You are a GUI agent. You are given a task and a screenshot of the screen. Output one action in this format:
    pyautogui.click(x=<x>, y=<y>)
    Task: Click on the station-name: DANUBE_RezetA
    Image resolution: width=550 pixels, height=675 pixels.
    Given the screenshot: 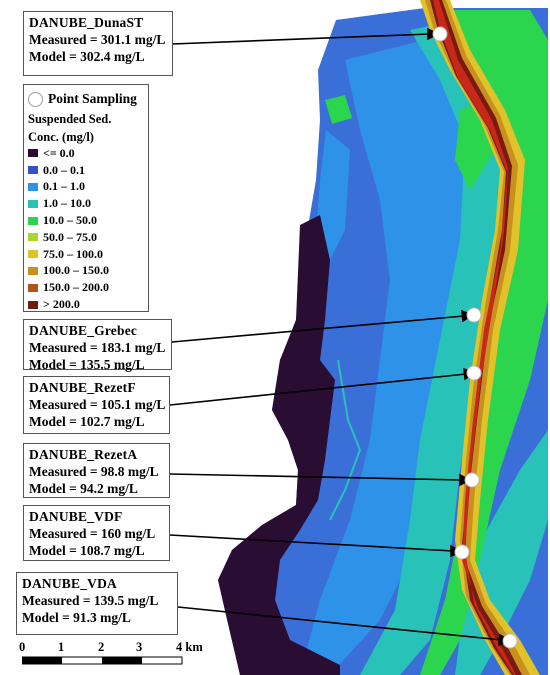 What is the action you would take?
    pyautogui.click(x=83, y=454)
    